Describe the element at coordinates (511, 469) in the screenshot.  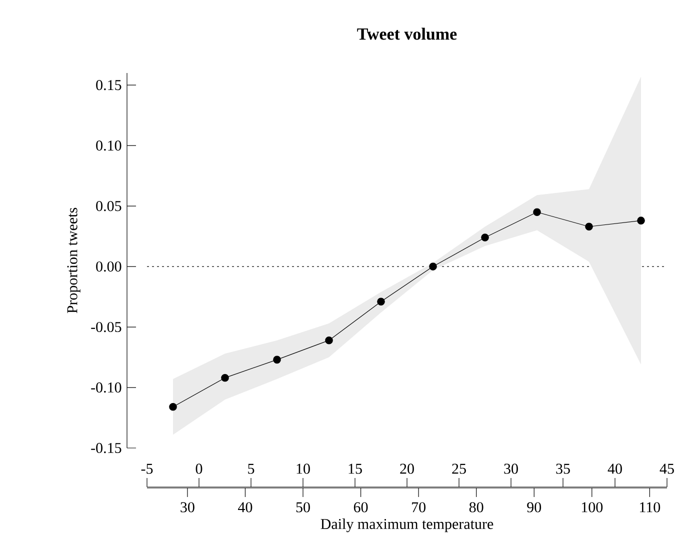
I see `x-tick-label: 30` at that location.